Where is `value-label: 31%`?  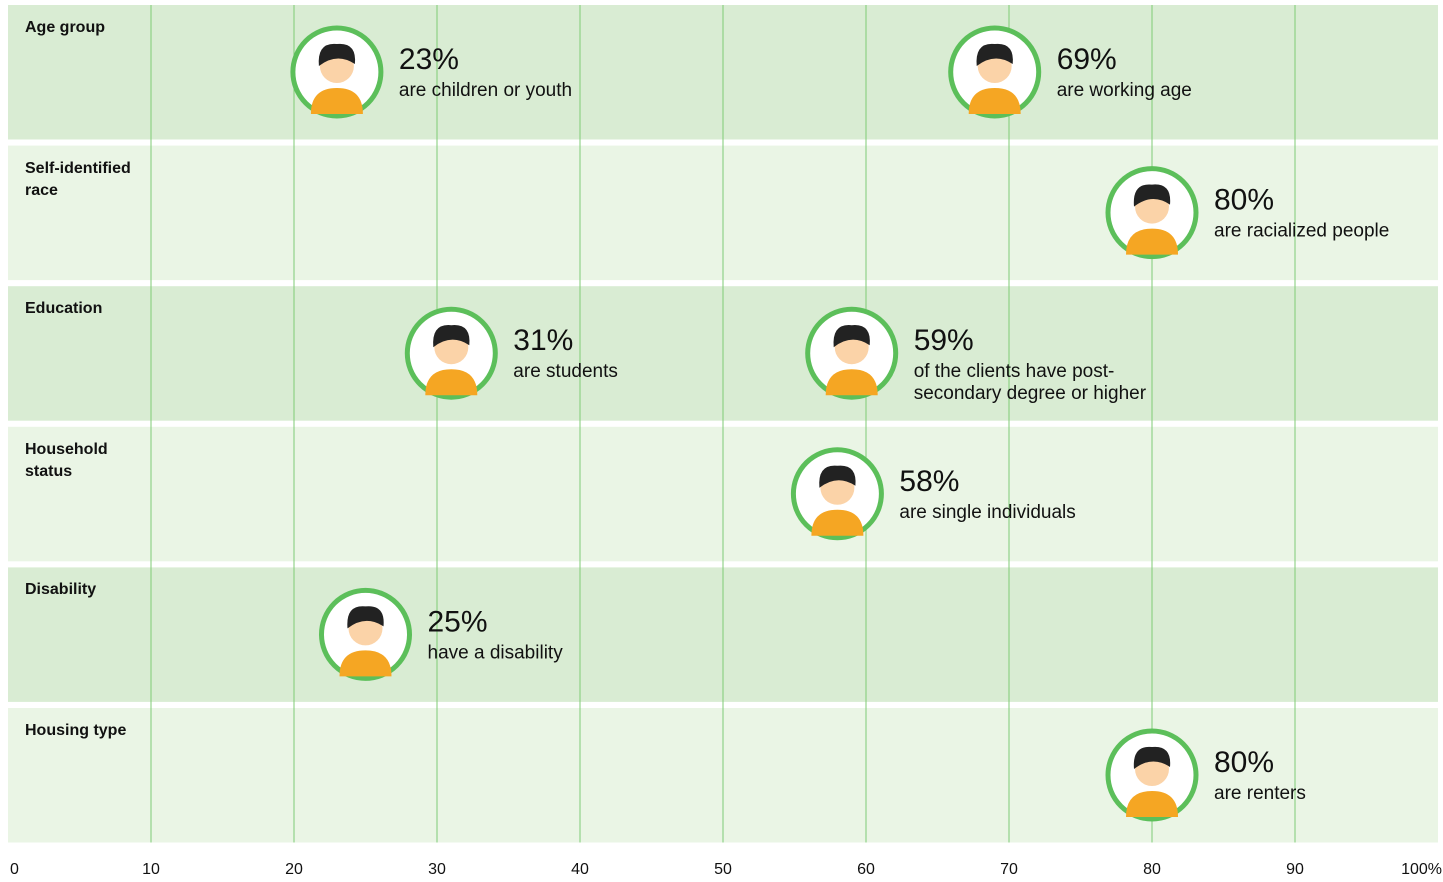 value-label: 31% is located at coordinates (543, 340).